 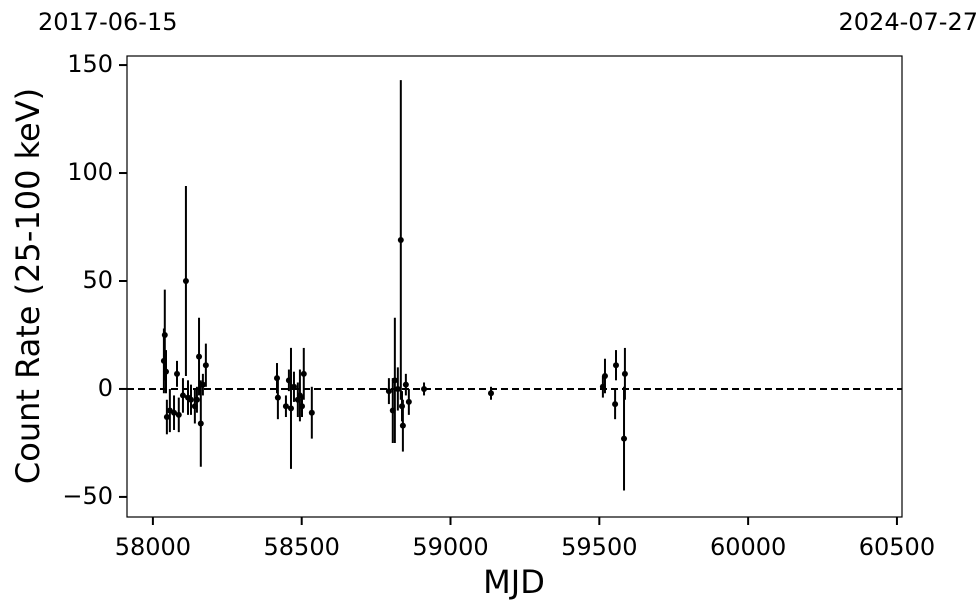 What do you see at coordinates (514, 582) in the screenshot?
I see `x-axis-label: MJD` at bounding box center [514, 582].